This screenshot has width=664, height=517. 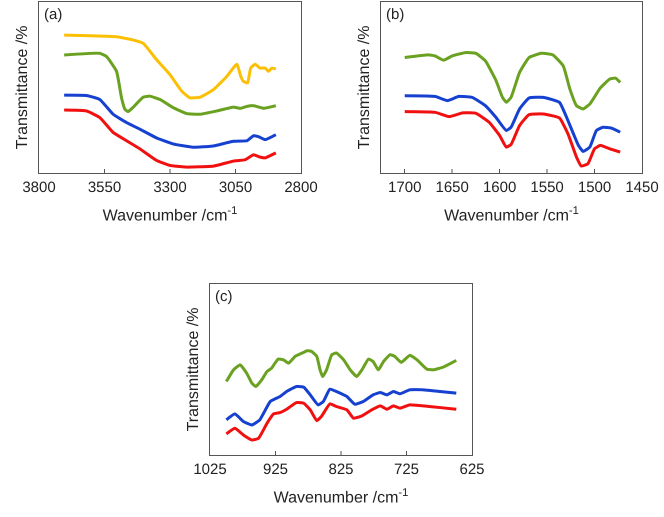 I want to click on x-tick-label: 1600, so click(x=499, y=187).